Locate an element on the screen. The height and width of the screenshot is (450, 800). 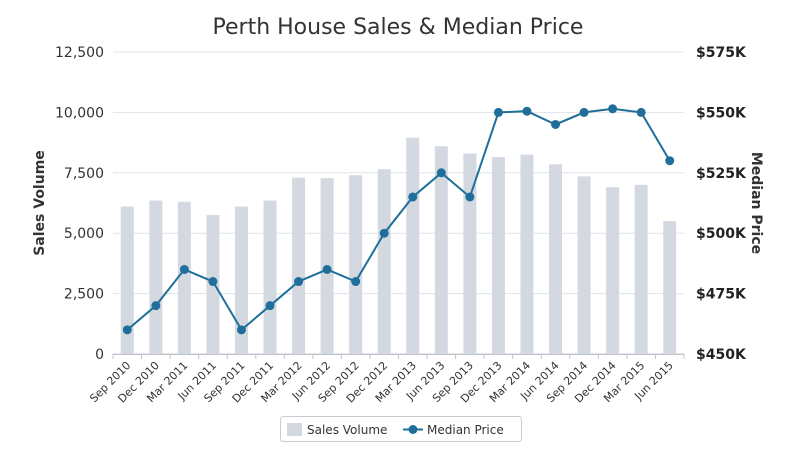
left-tick-label: 7,500 is located at coordinates (84, 174).